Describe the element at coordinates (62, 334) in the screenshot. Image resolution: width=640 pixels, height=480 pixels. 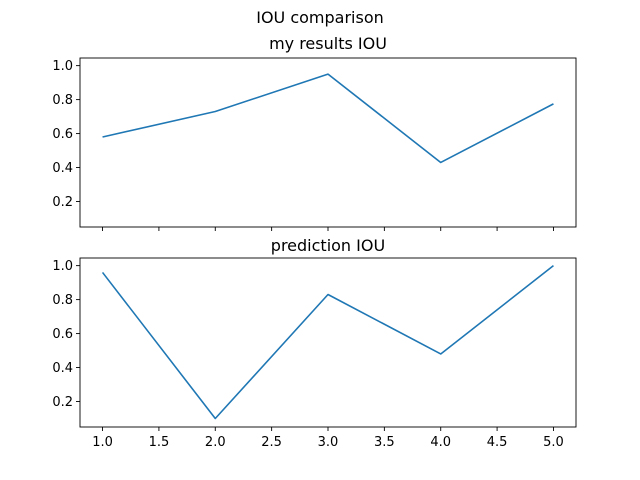
I see `subplot-bottom-ytick-label: 0.6` at that location.